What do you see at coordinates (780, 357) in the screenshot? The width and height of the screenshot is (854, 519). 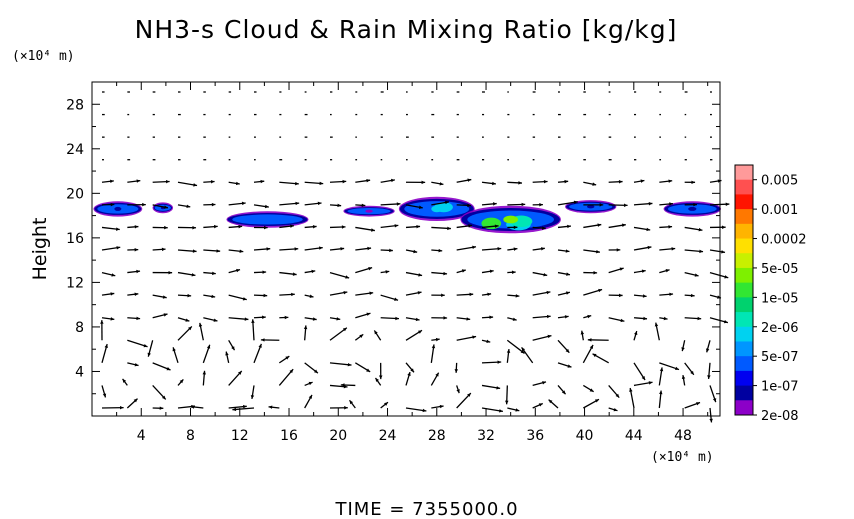 I see `colorbar-label: 5e-07` at bounding box center [780, 357].